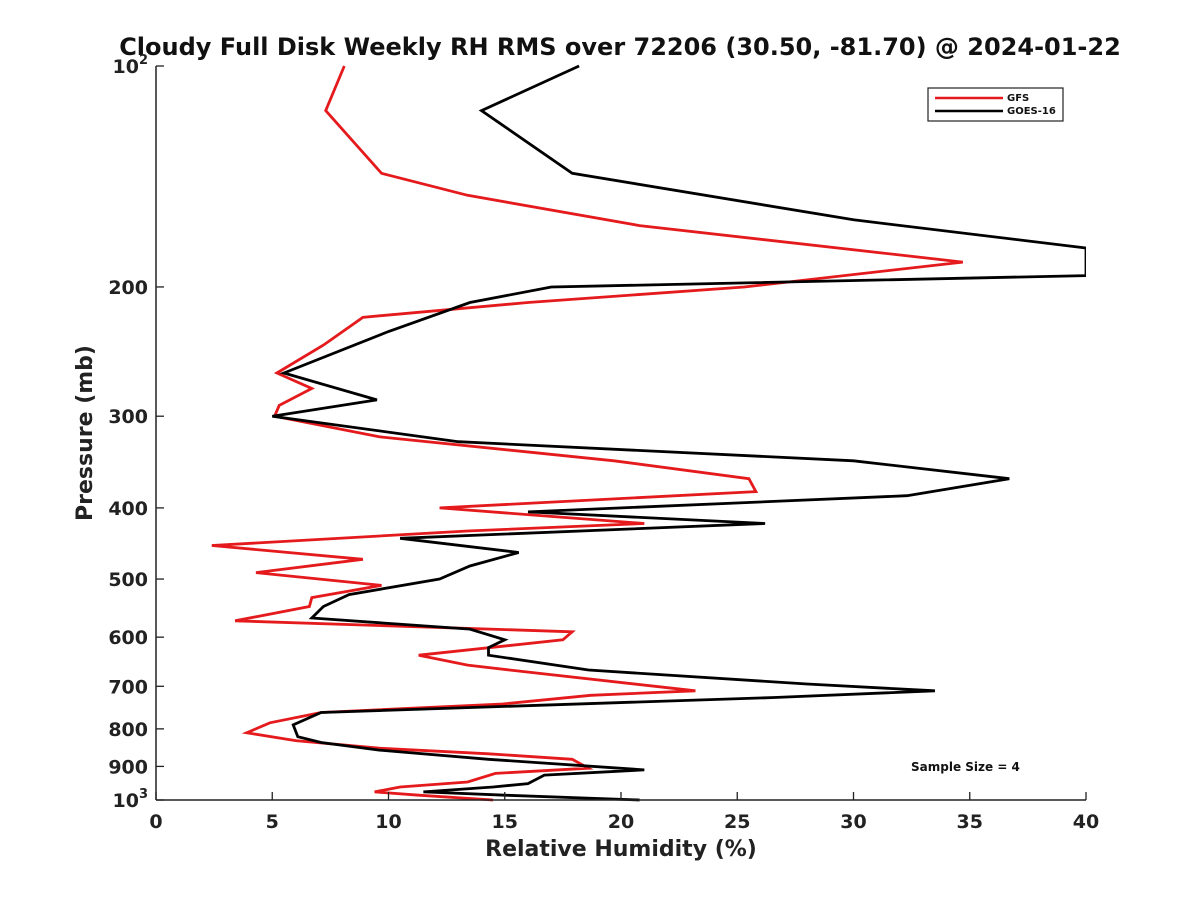  I want to click on x-tick-label: 15, so click(505, 822).